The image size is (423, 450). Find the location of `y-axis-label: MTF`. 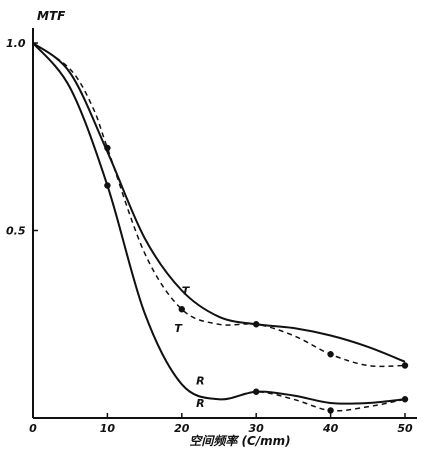

y-axis-label: MTF is located at coordinates (51, 16).